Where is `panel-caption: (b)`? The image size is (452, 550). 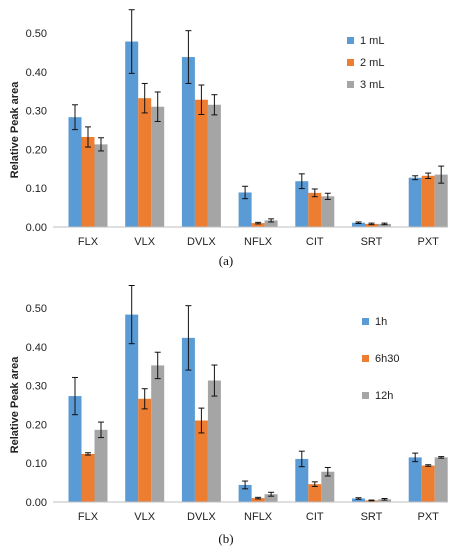 panel-caption: (b) is located at coordinates (225, 538).